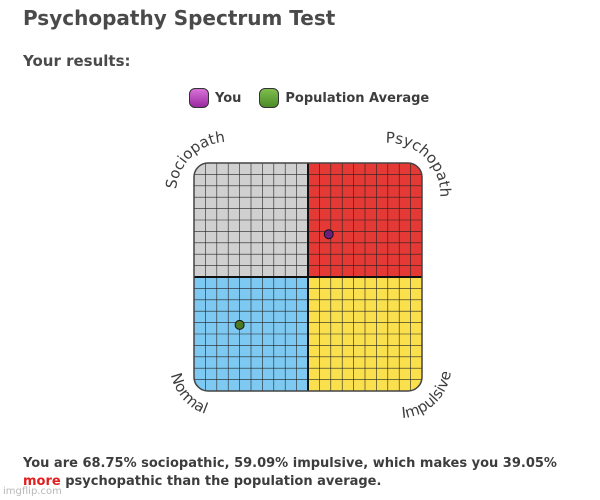  I want to click on legend-item-population: Population Average, so click(344, 98).